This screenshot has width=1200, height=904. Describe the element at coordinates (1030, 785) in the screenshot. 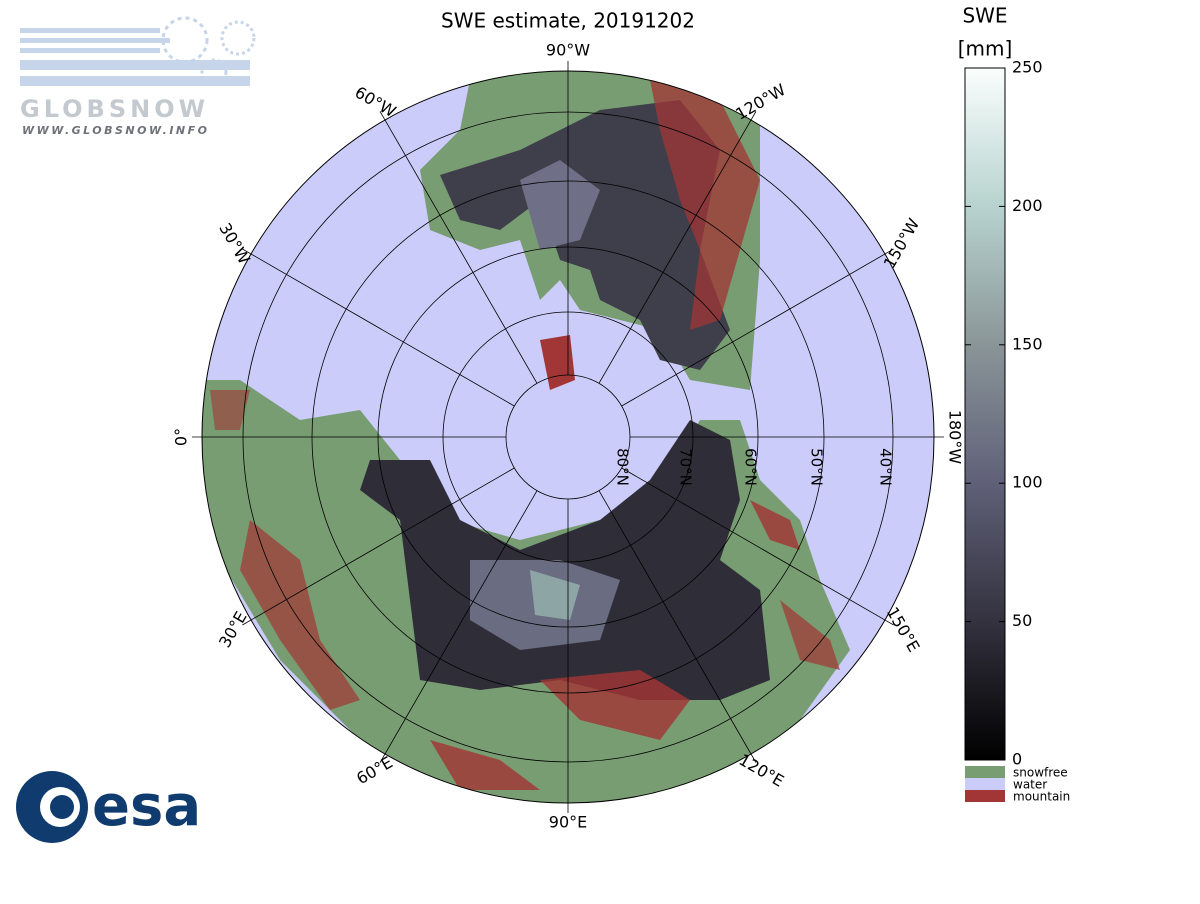

I see `class-label: water` at that location.